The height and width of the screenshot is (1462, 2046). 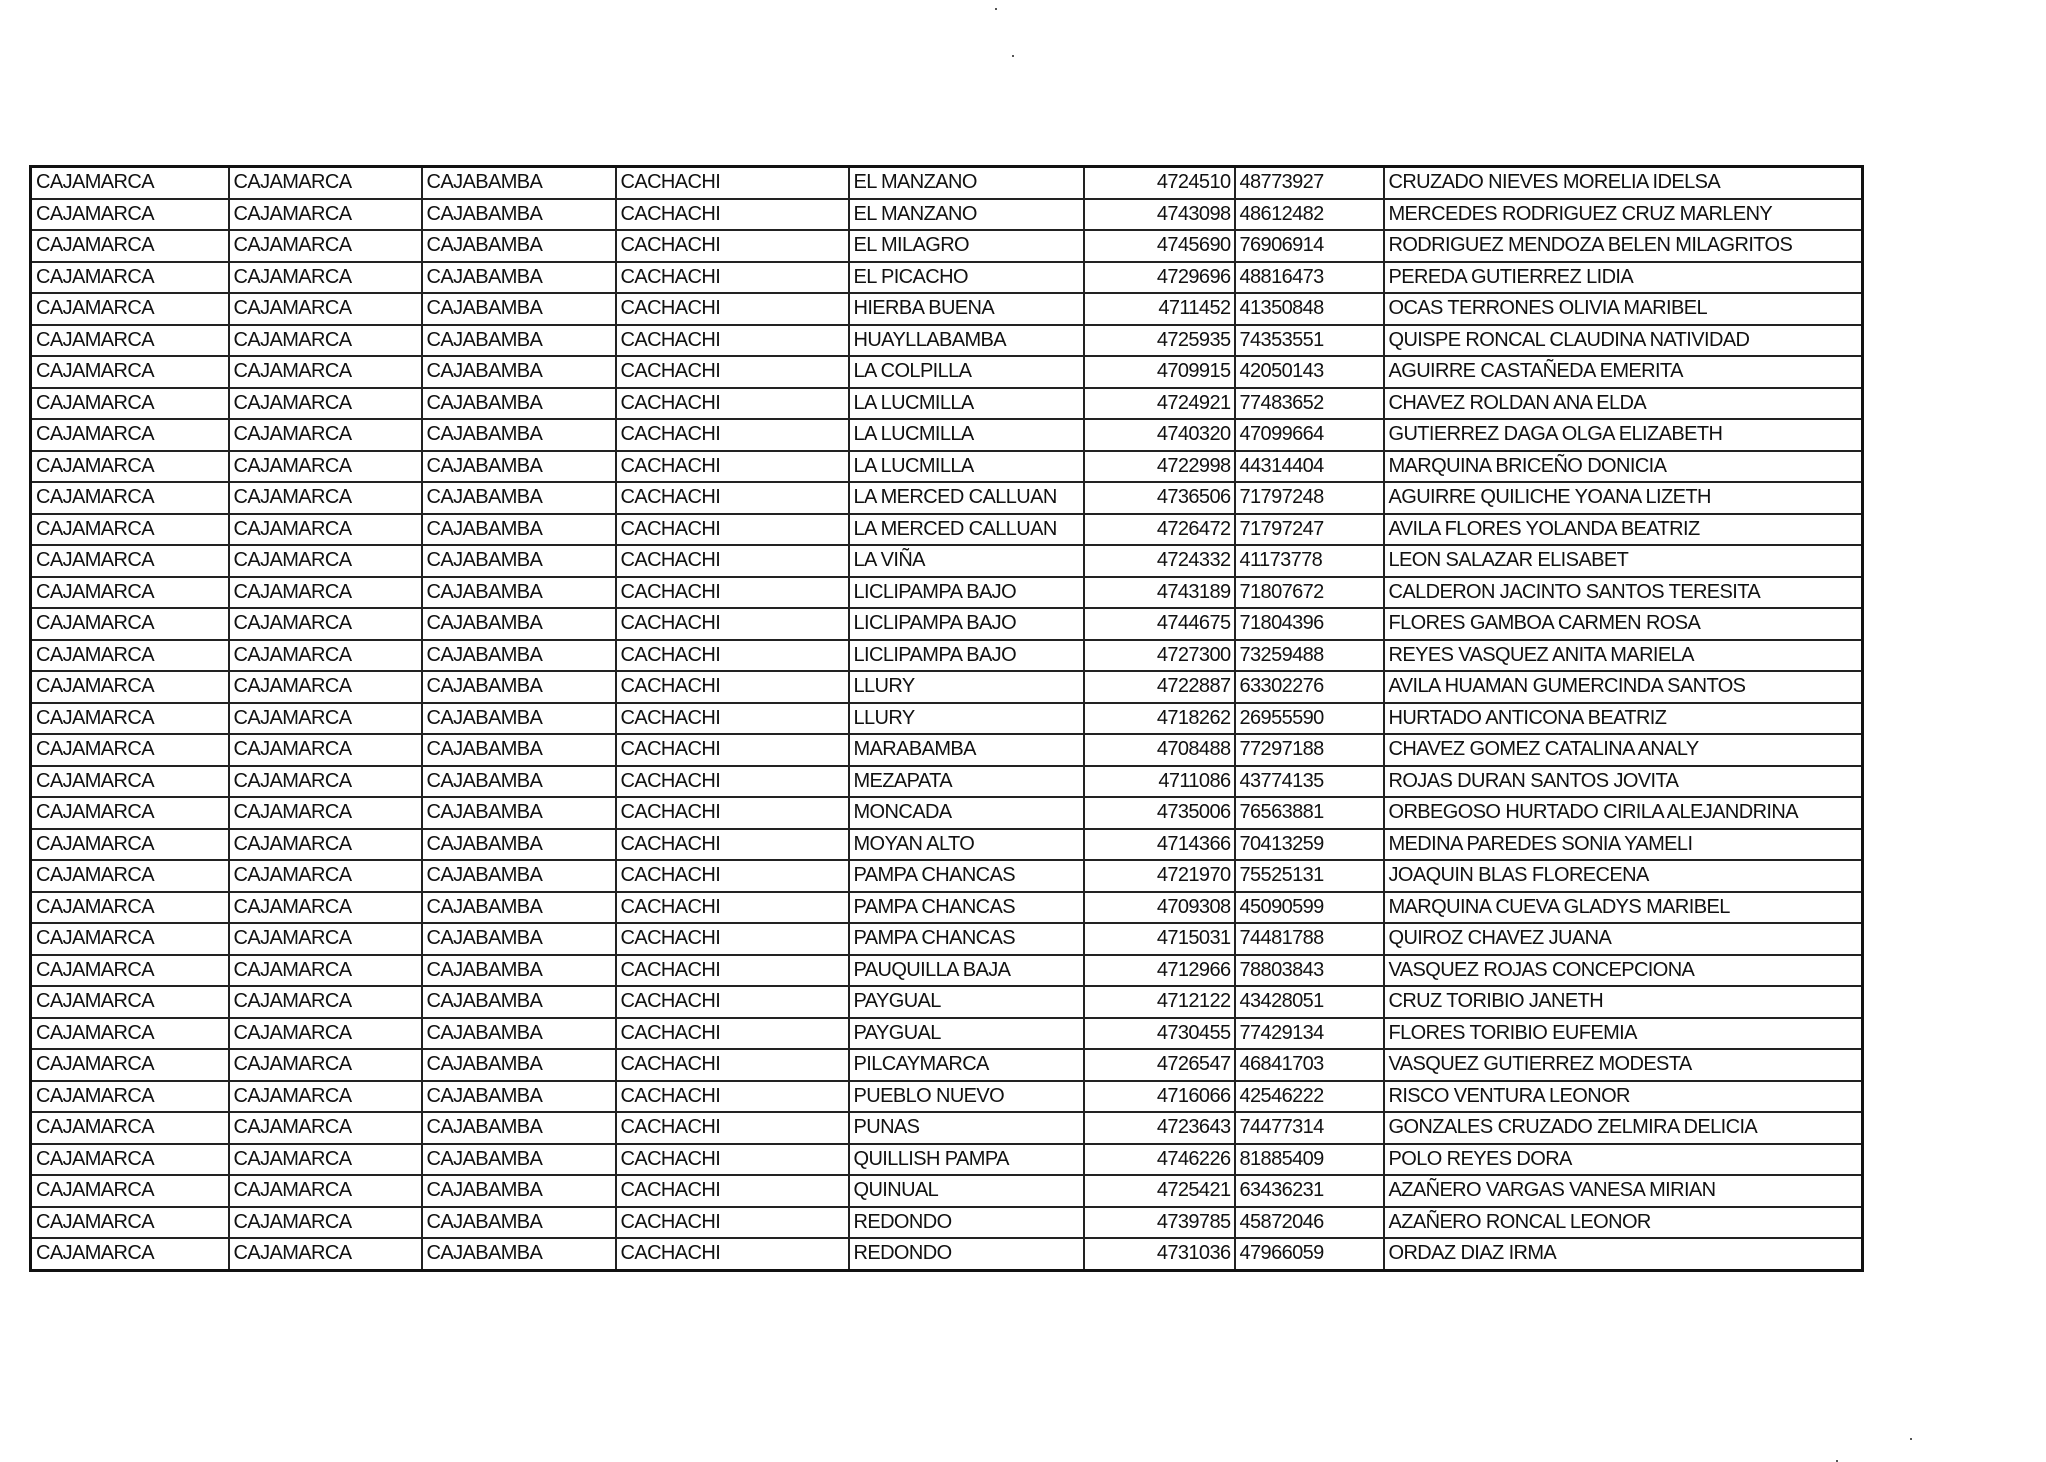 What do you see at coordinates (1159, 340) in the screenshot?
I see `cell-code: 4725935` at bounding box center [1159, 340].